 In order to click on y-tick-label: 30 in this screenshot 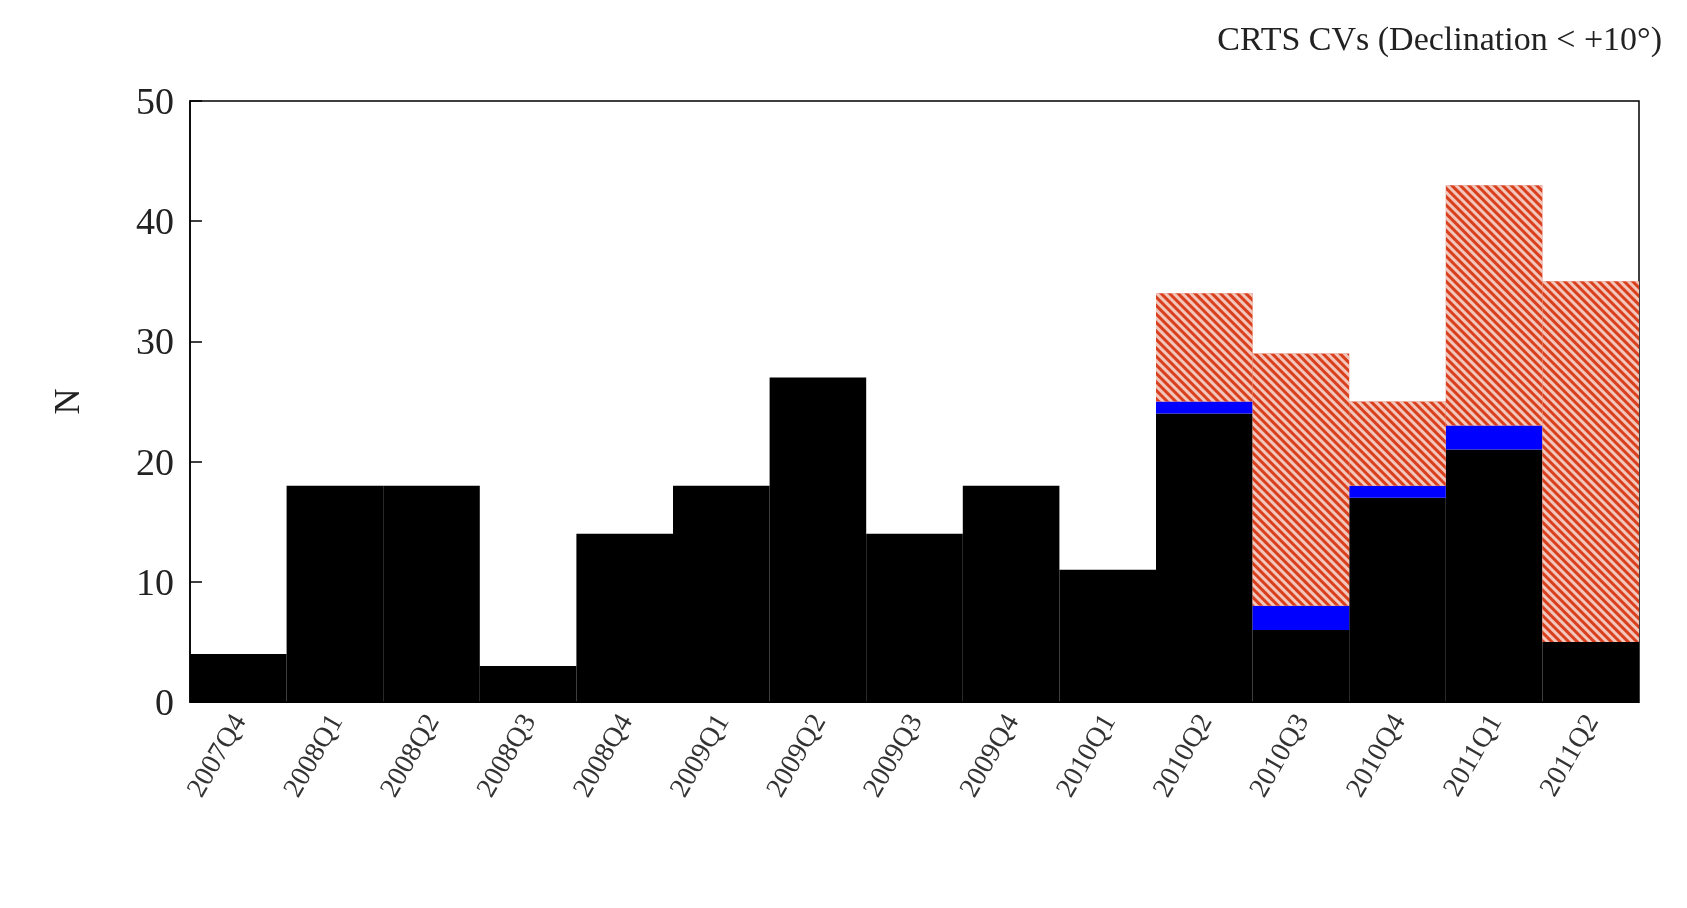, I will do `click(155, 341)`.